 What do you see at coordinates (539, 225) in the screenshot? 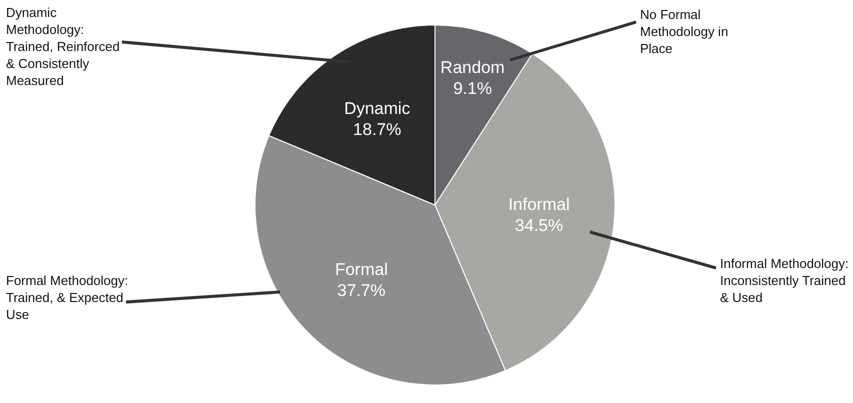
I see `data-label: 34.5%` at bounding box center [539, 225].